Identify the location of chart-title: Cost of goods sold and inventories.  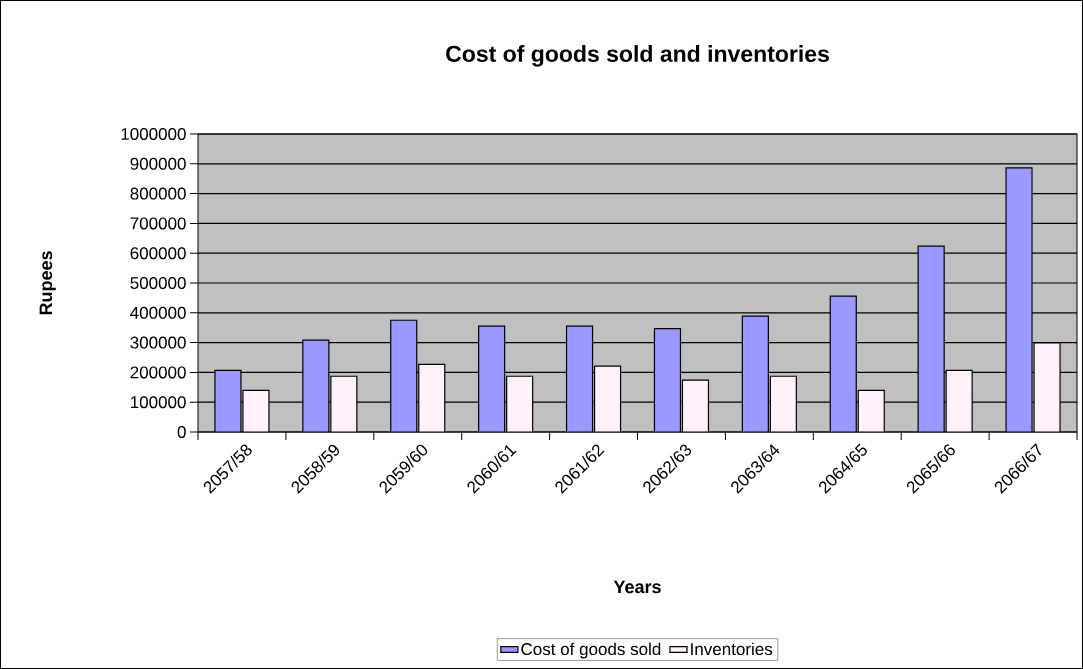
(637, 56).